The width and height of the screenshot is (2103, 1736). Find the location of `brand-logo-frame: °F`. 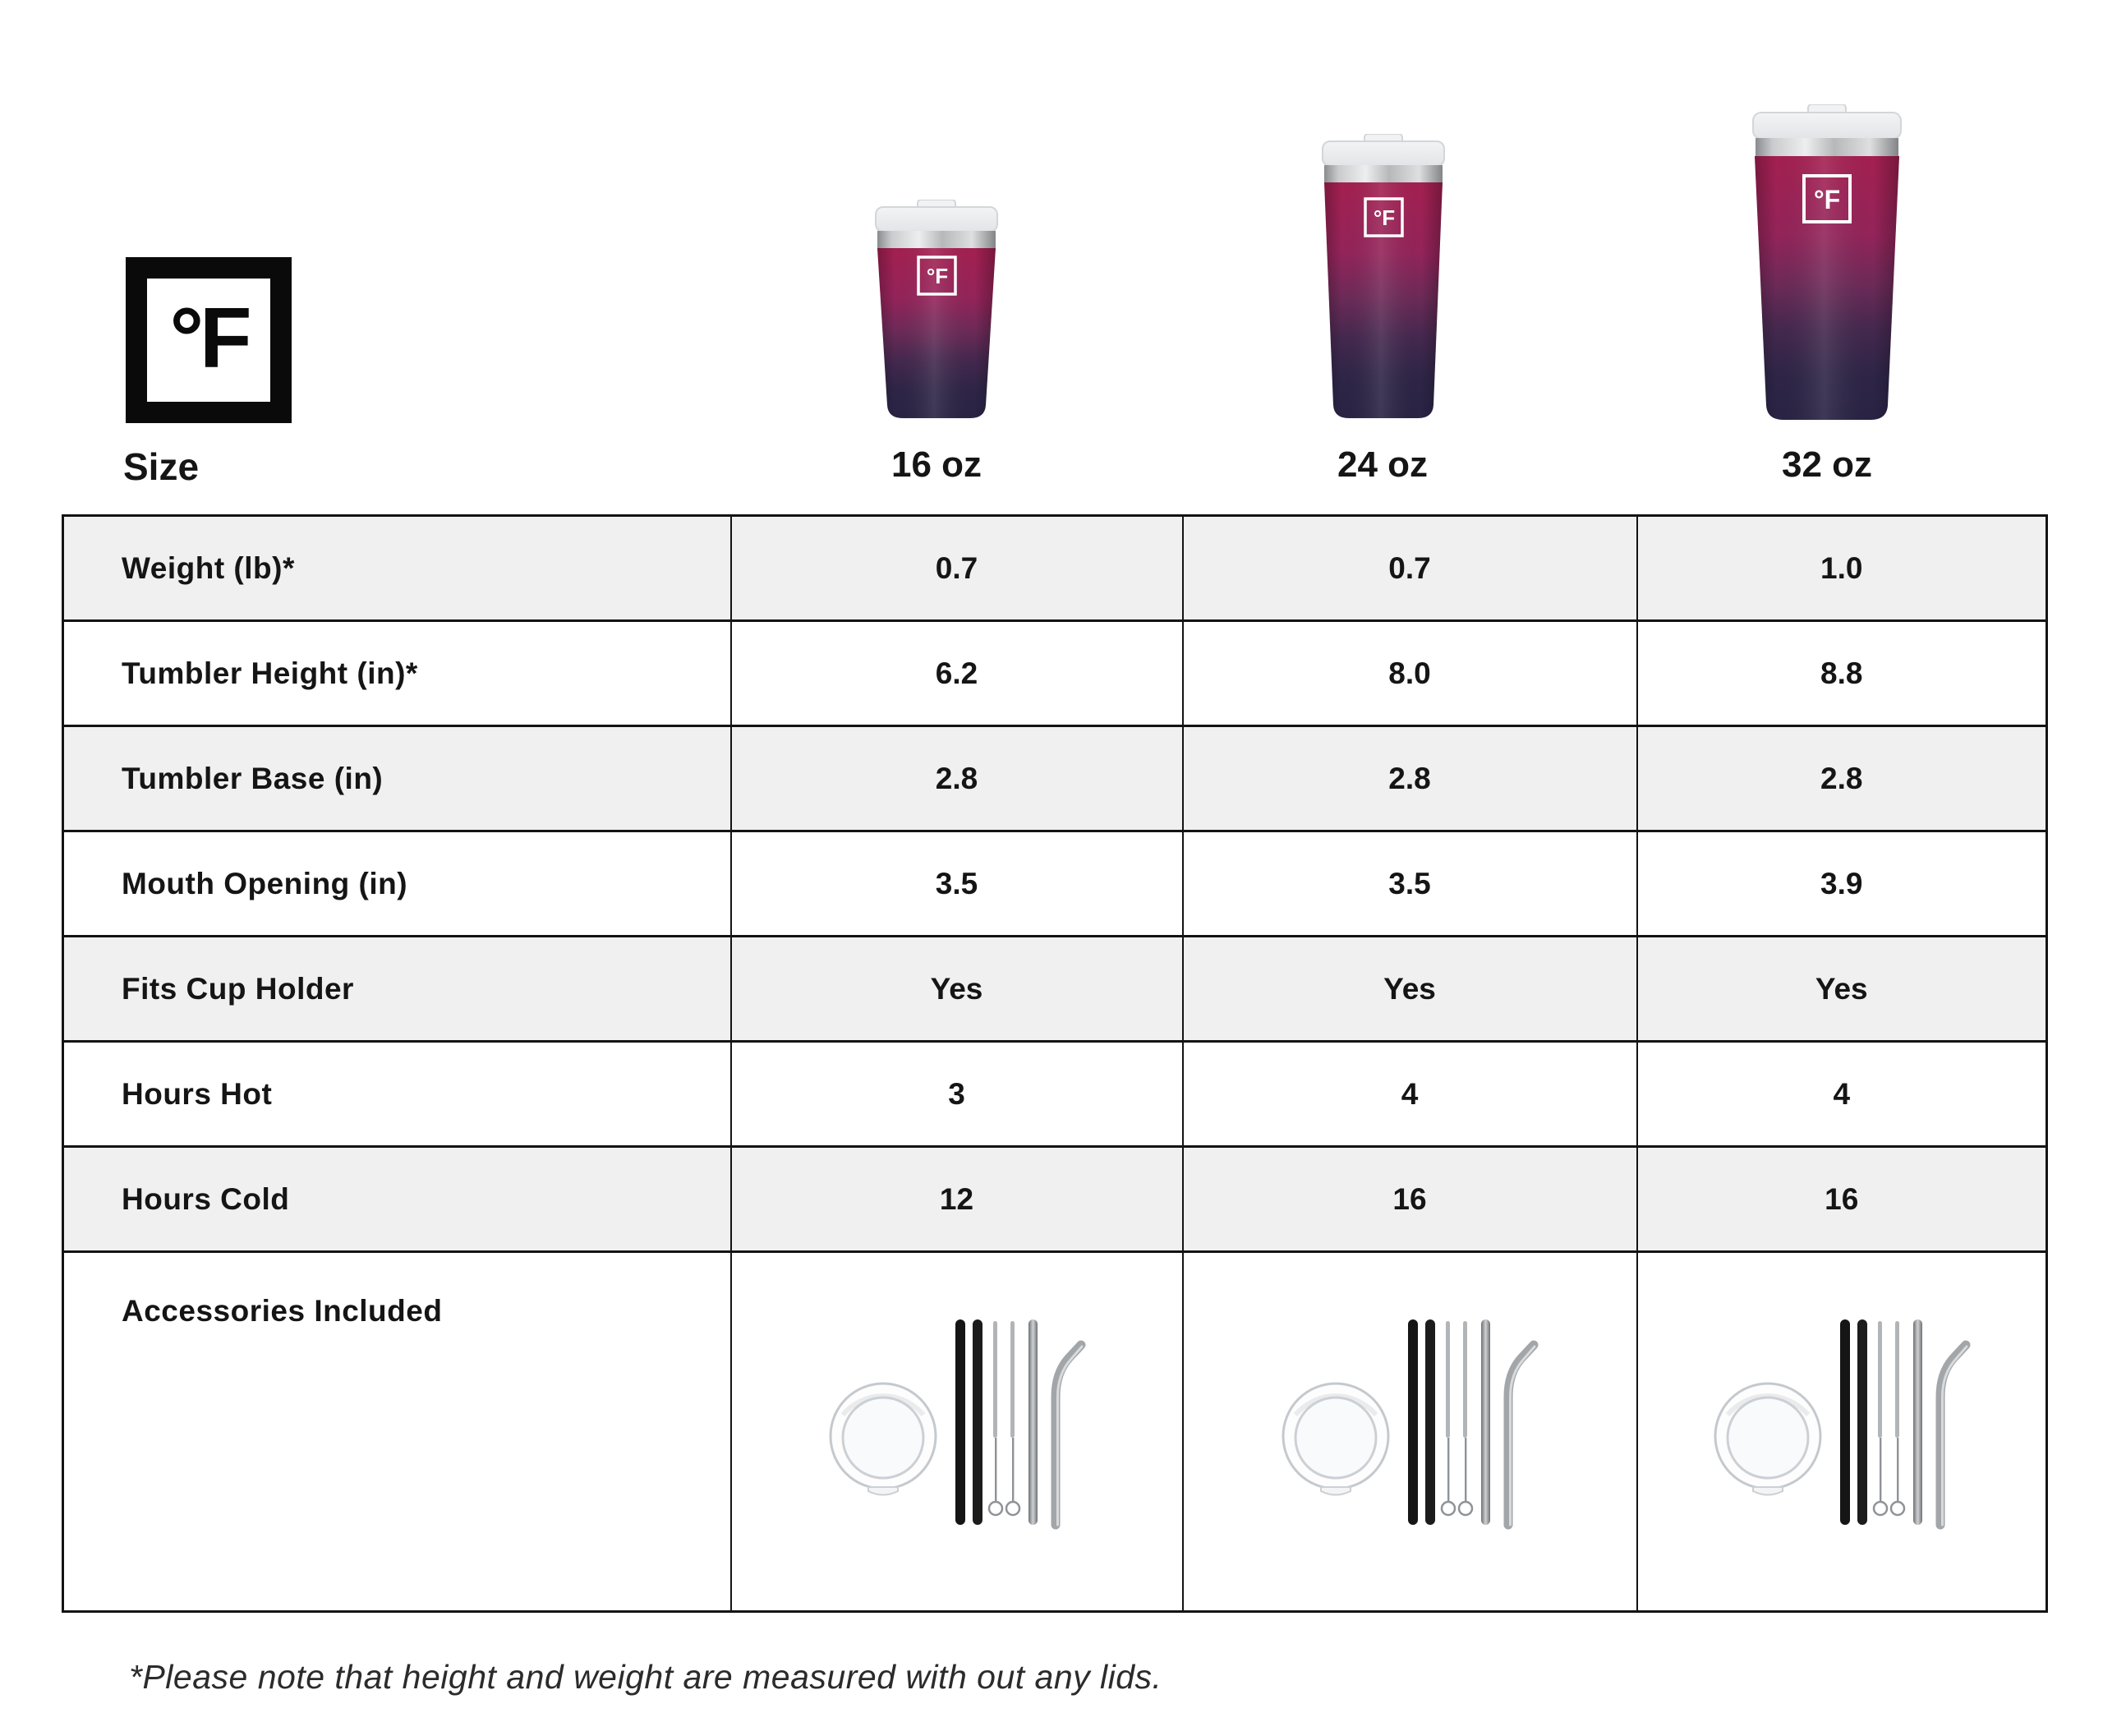

brand-logo-frame: °F is located at coordinates (209, 341).